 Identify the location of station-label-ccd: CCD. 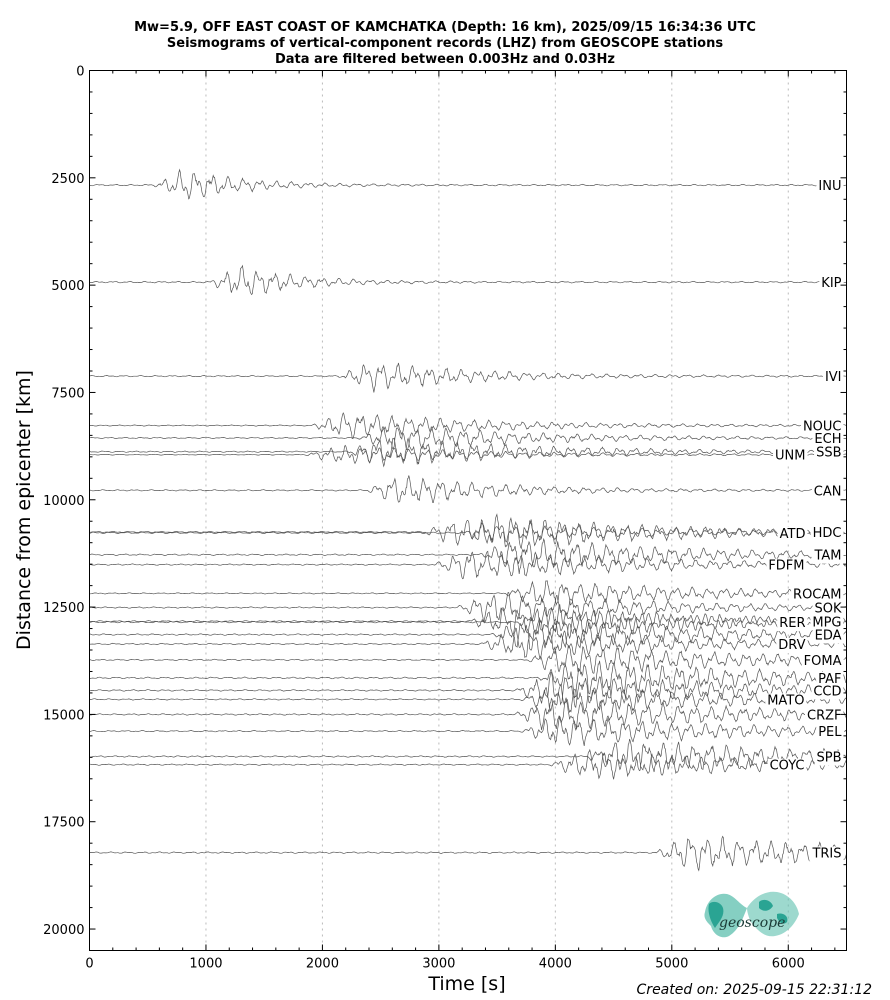
(827, 691).